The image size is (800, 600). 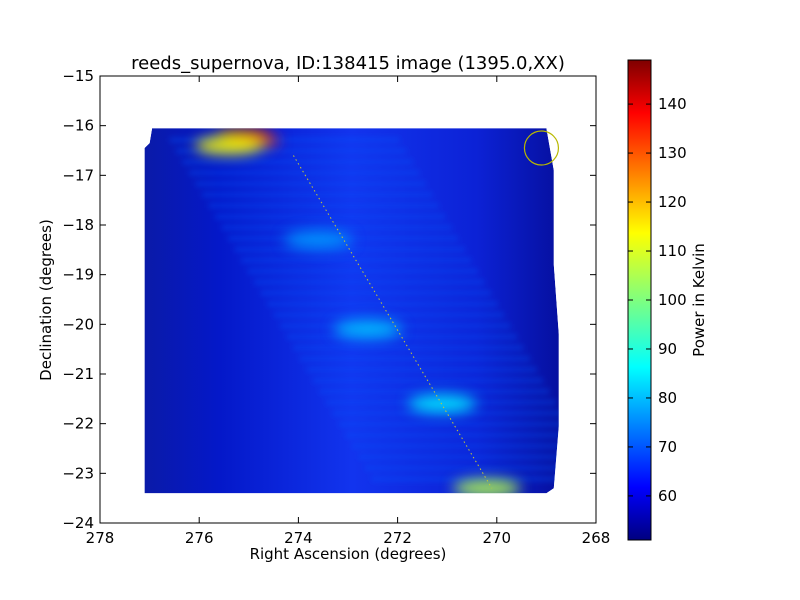 What do you see at coordinates (46, 300) in the screenshot?
I see `y-axis-label: Declination (degrees)` at bounding box center [46, 300].